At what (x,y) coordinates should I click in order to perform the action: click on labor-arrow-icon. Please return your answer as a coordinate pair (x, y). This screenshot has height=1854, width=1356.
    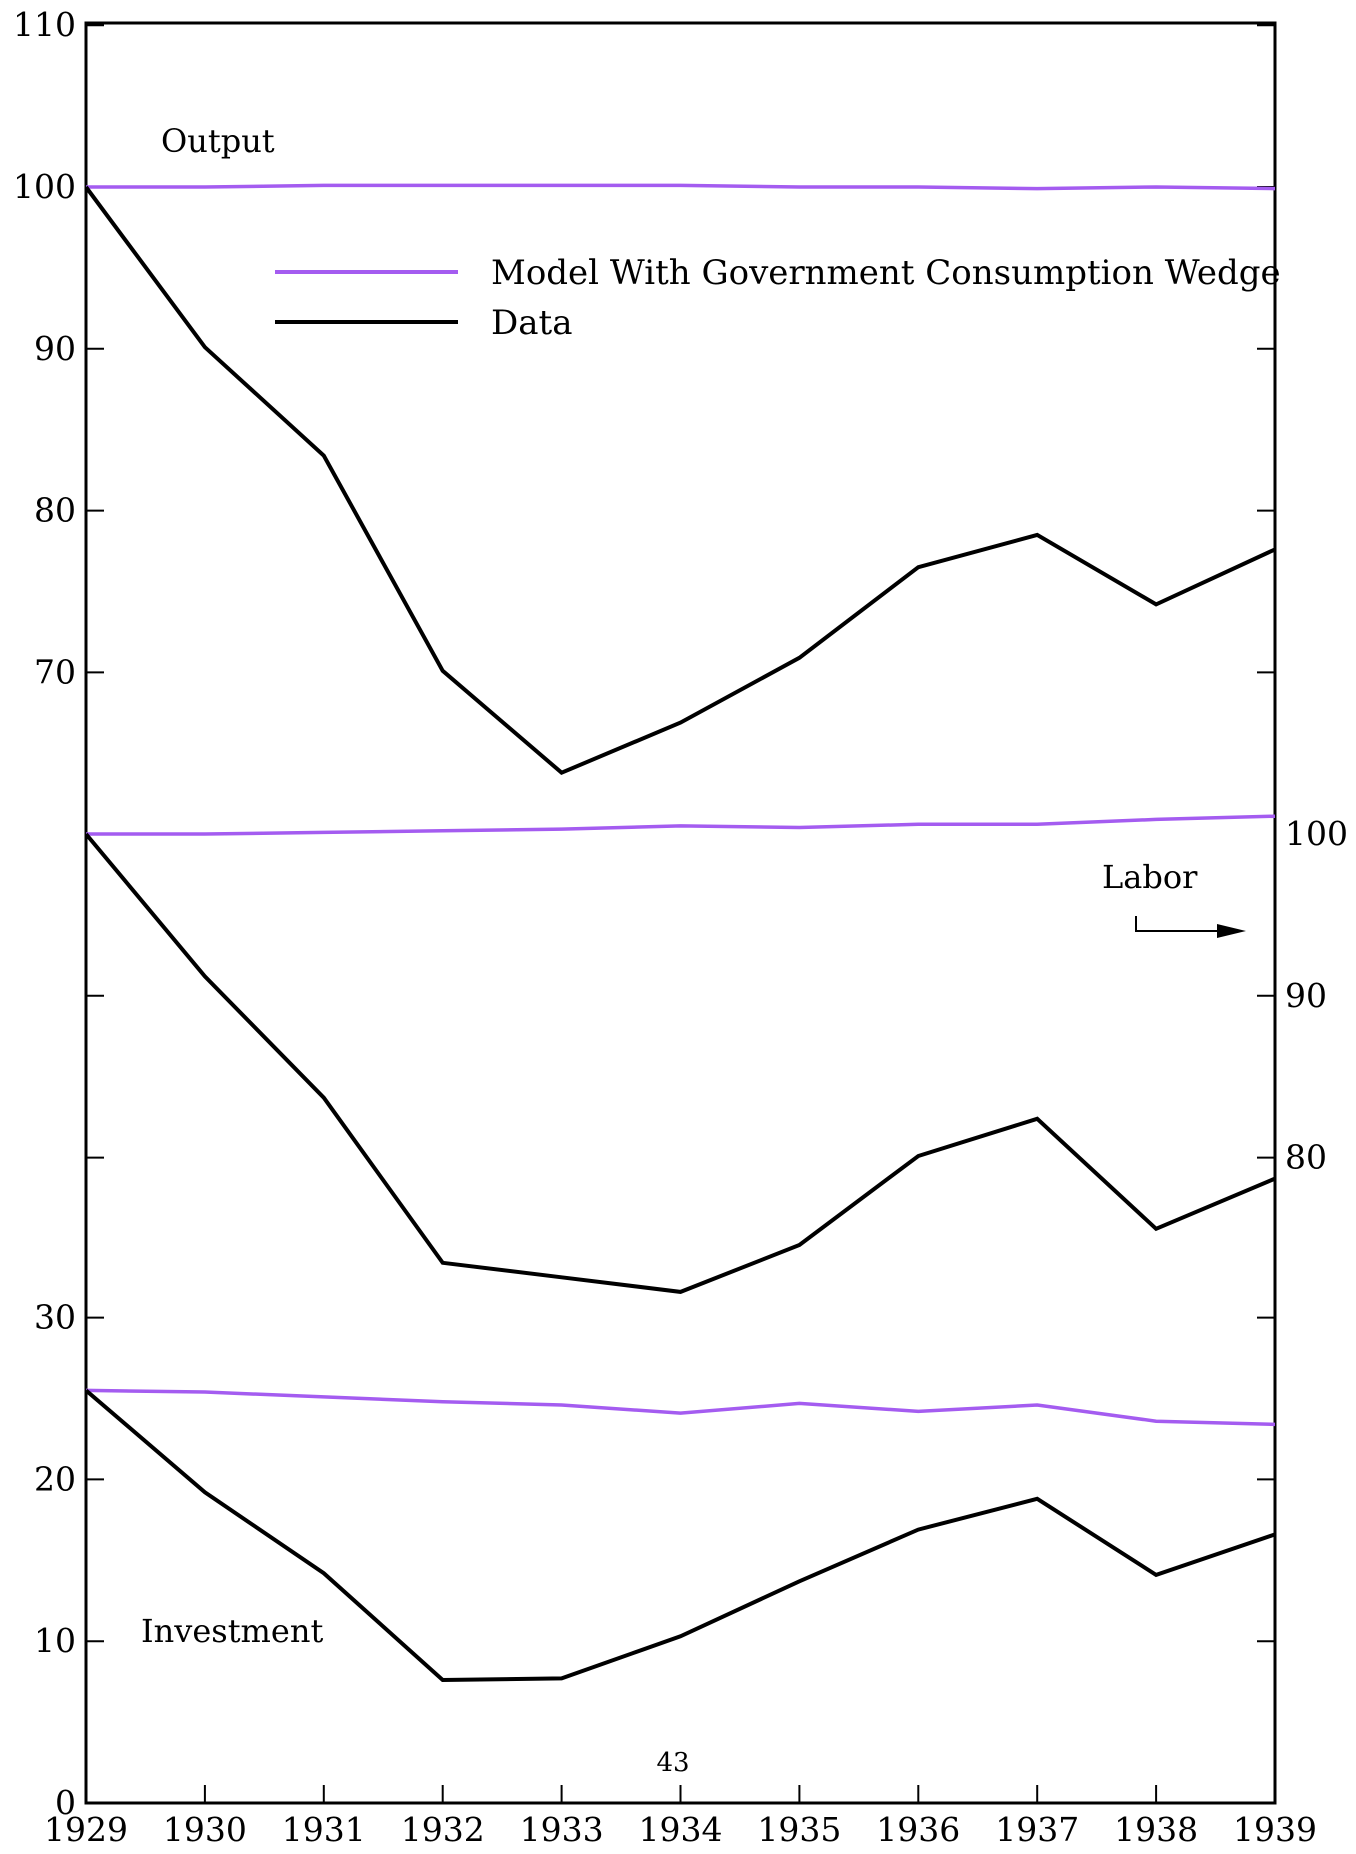
    Looking at the image, I should click on (1176, 924).